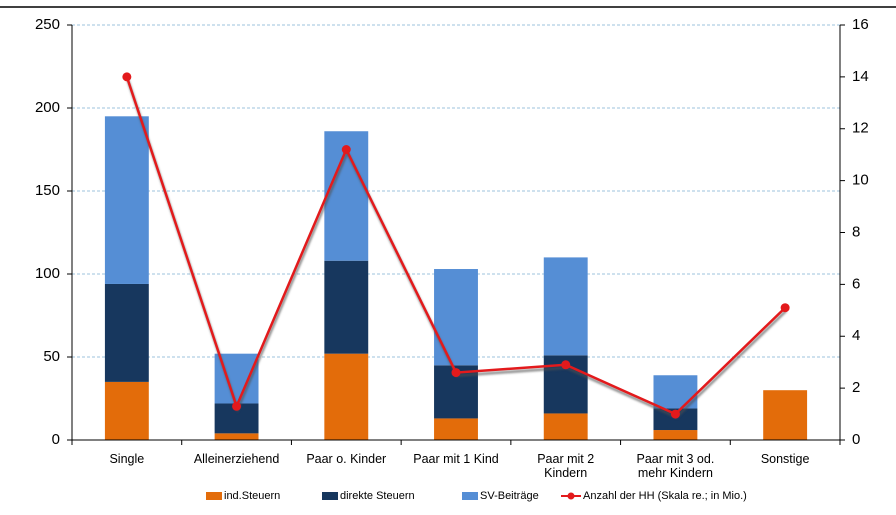  I want to click on legend-label: ind.Steuern, so click(252, 496).